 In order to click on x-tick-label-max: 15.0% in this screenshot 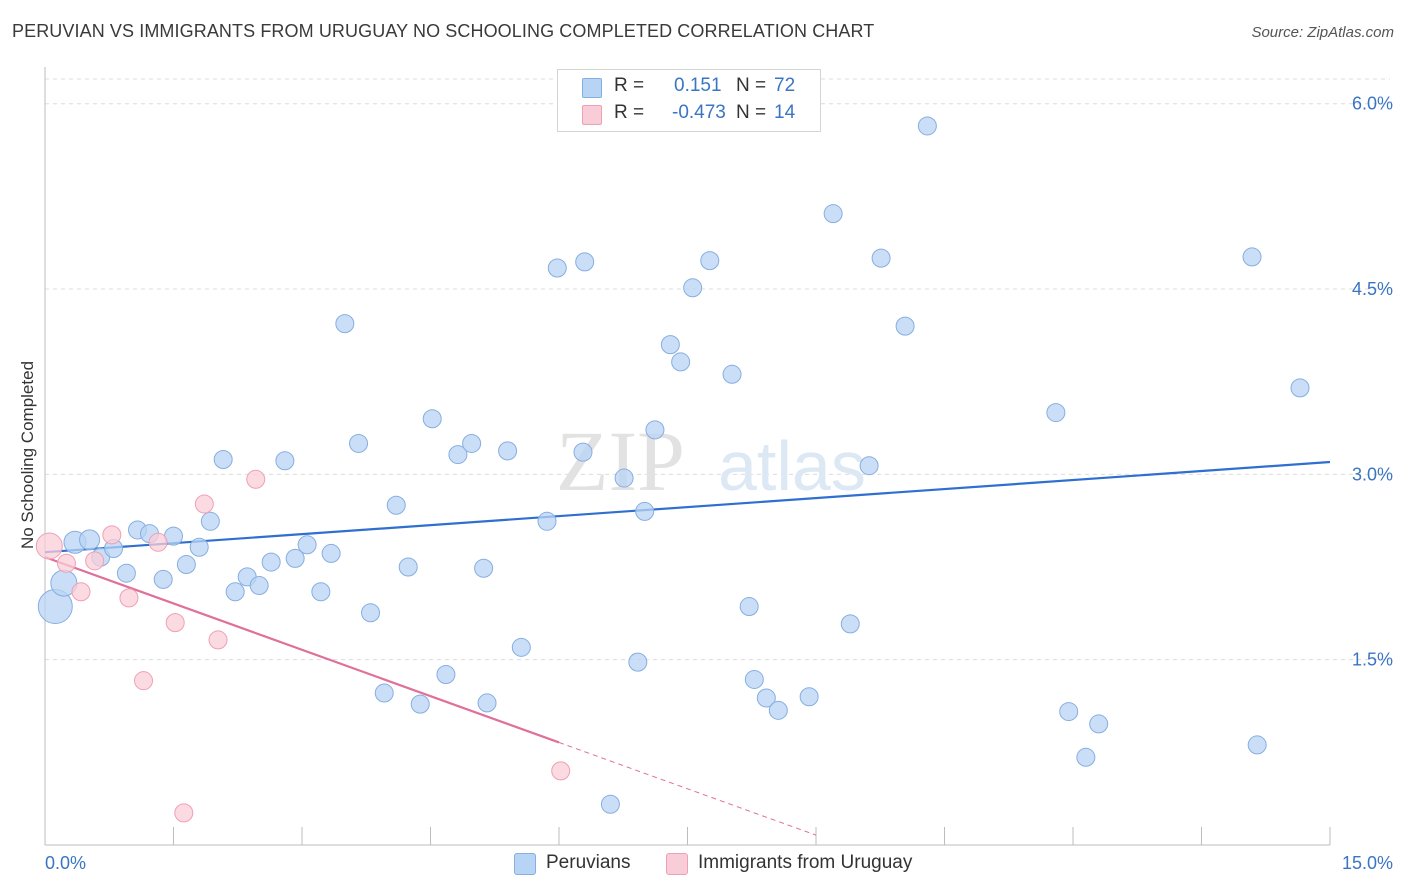, I will do `click(1367, 863)`.